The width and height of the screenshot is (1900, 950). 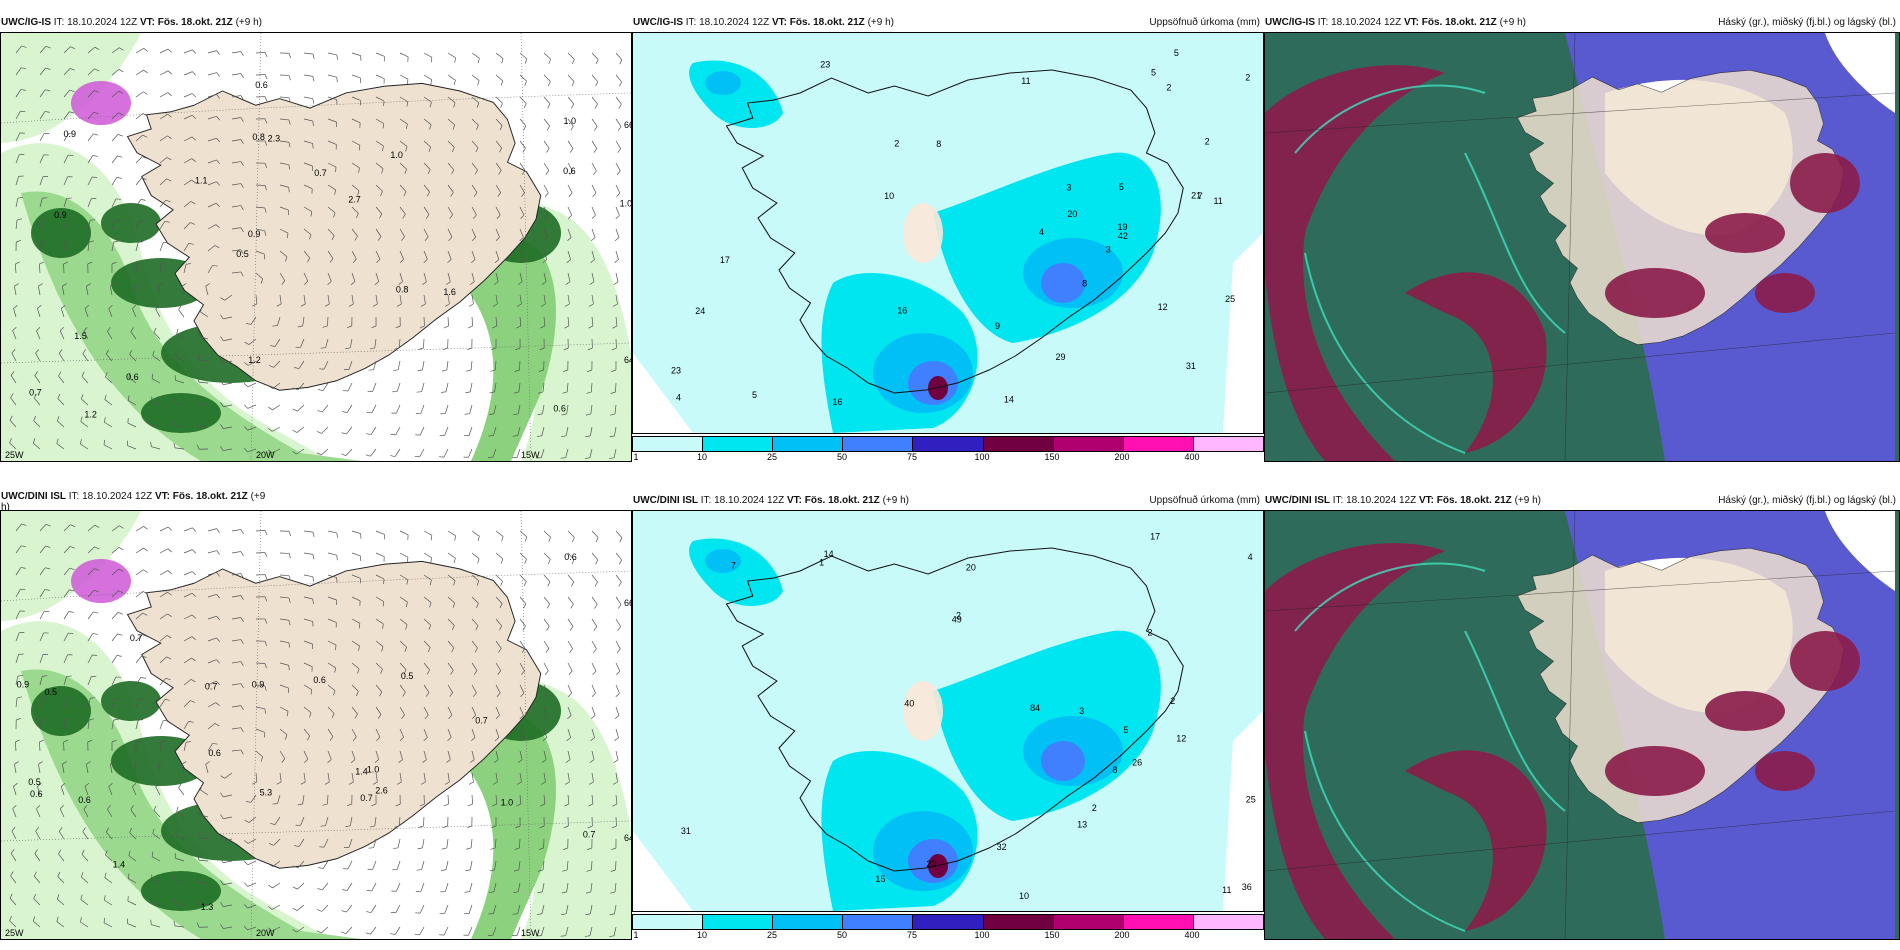 I want to click on colorbar-tick: 100, so click(x=982, y=457).